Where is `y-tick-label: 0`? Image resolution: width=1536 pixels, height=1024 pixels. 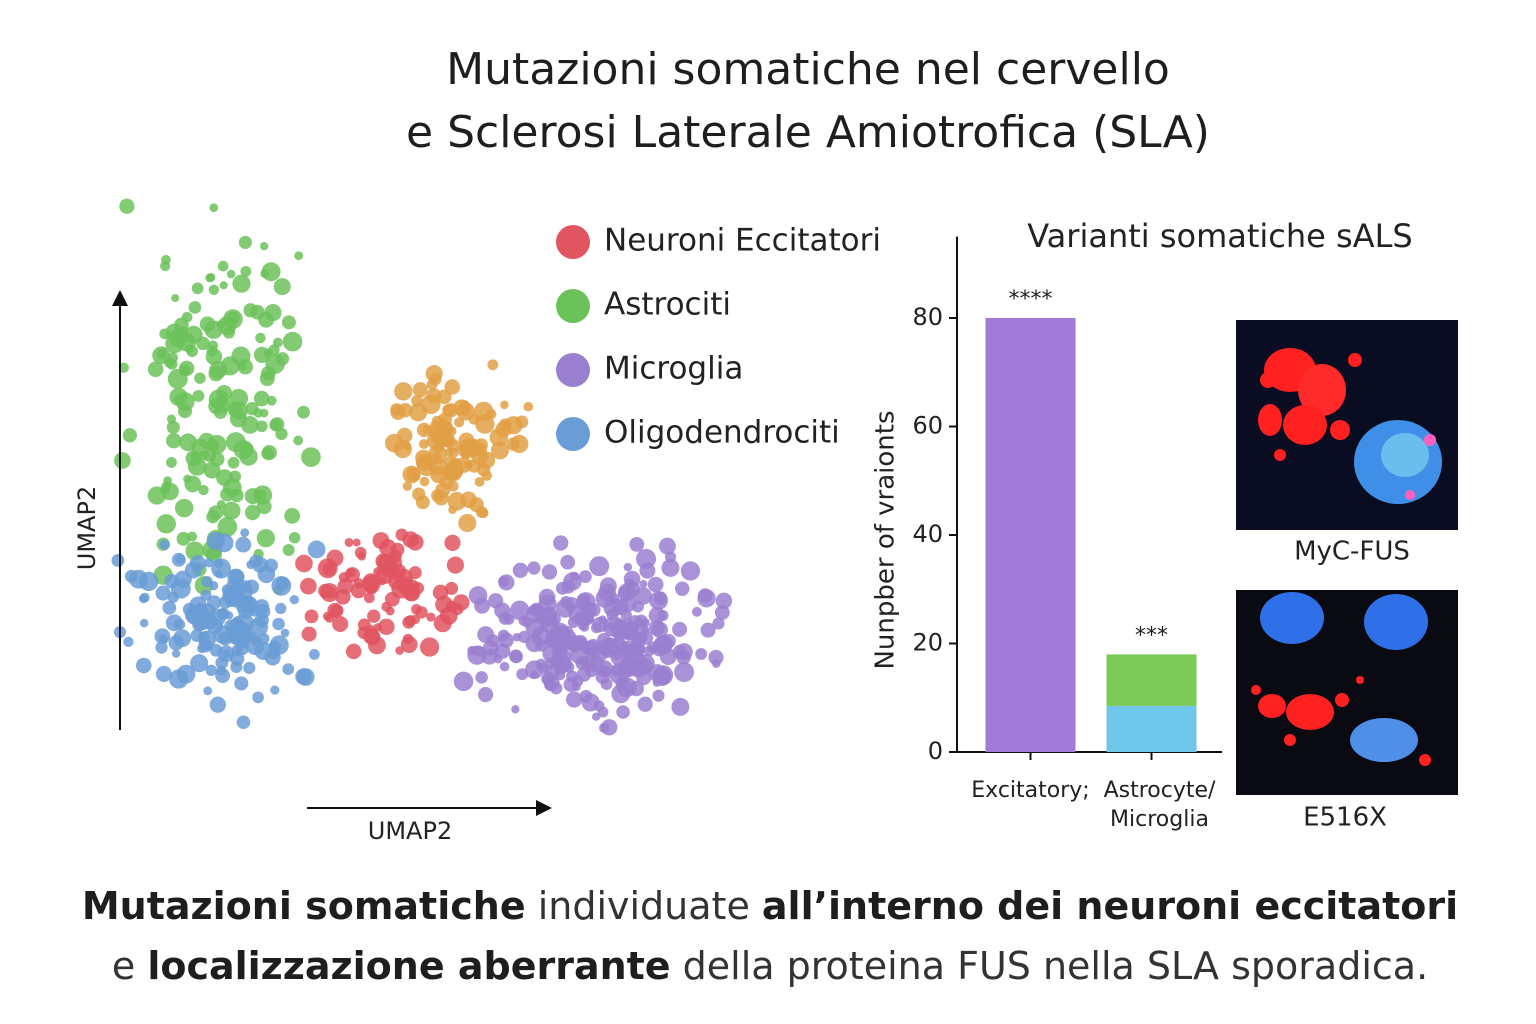 y-tick-label: 0 is located at coordinates (935, 751).